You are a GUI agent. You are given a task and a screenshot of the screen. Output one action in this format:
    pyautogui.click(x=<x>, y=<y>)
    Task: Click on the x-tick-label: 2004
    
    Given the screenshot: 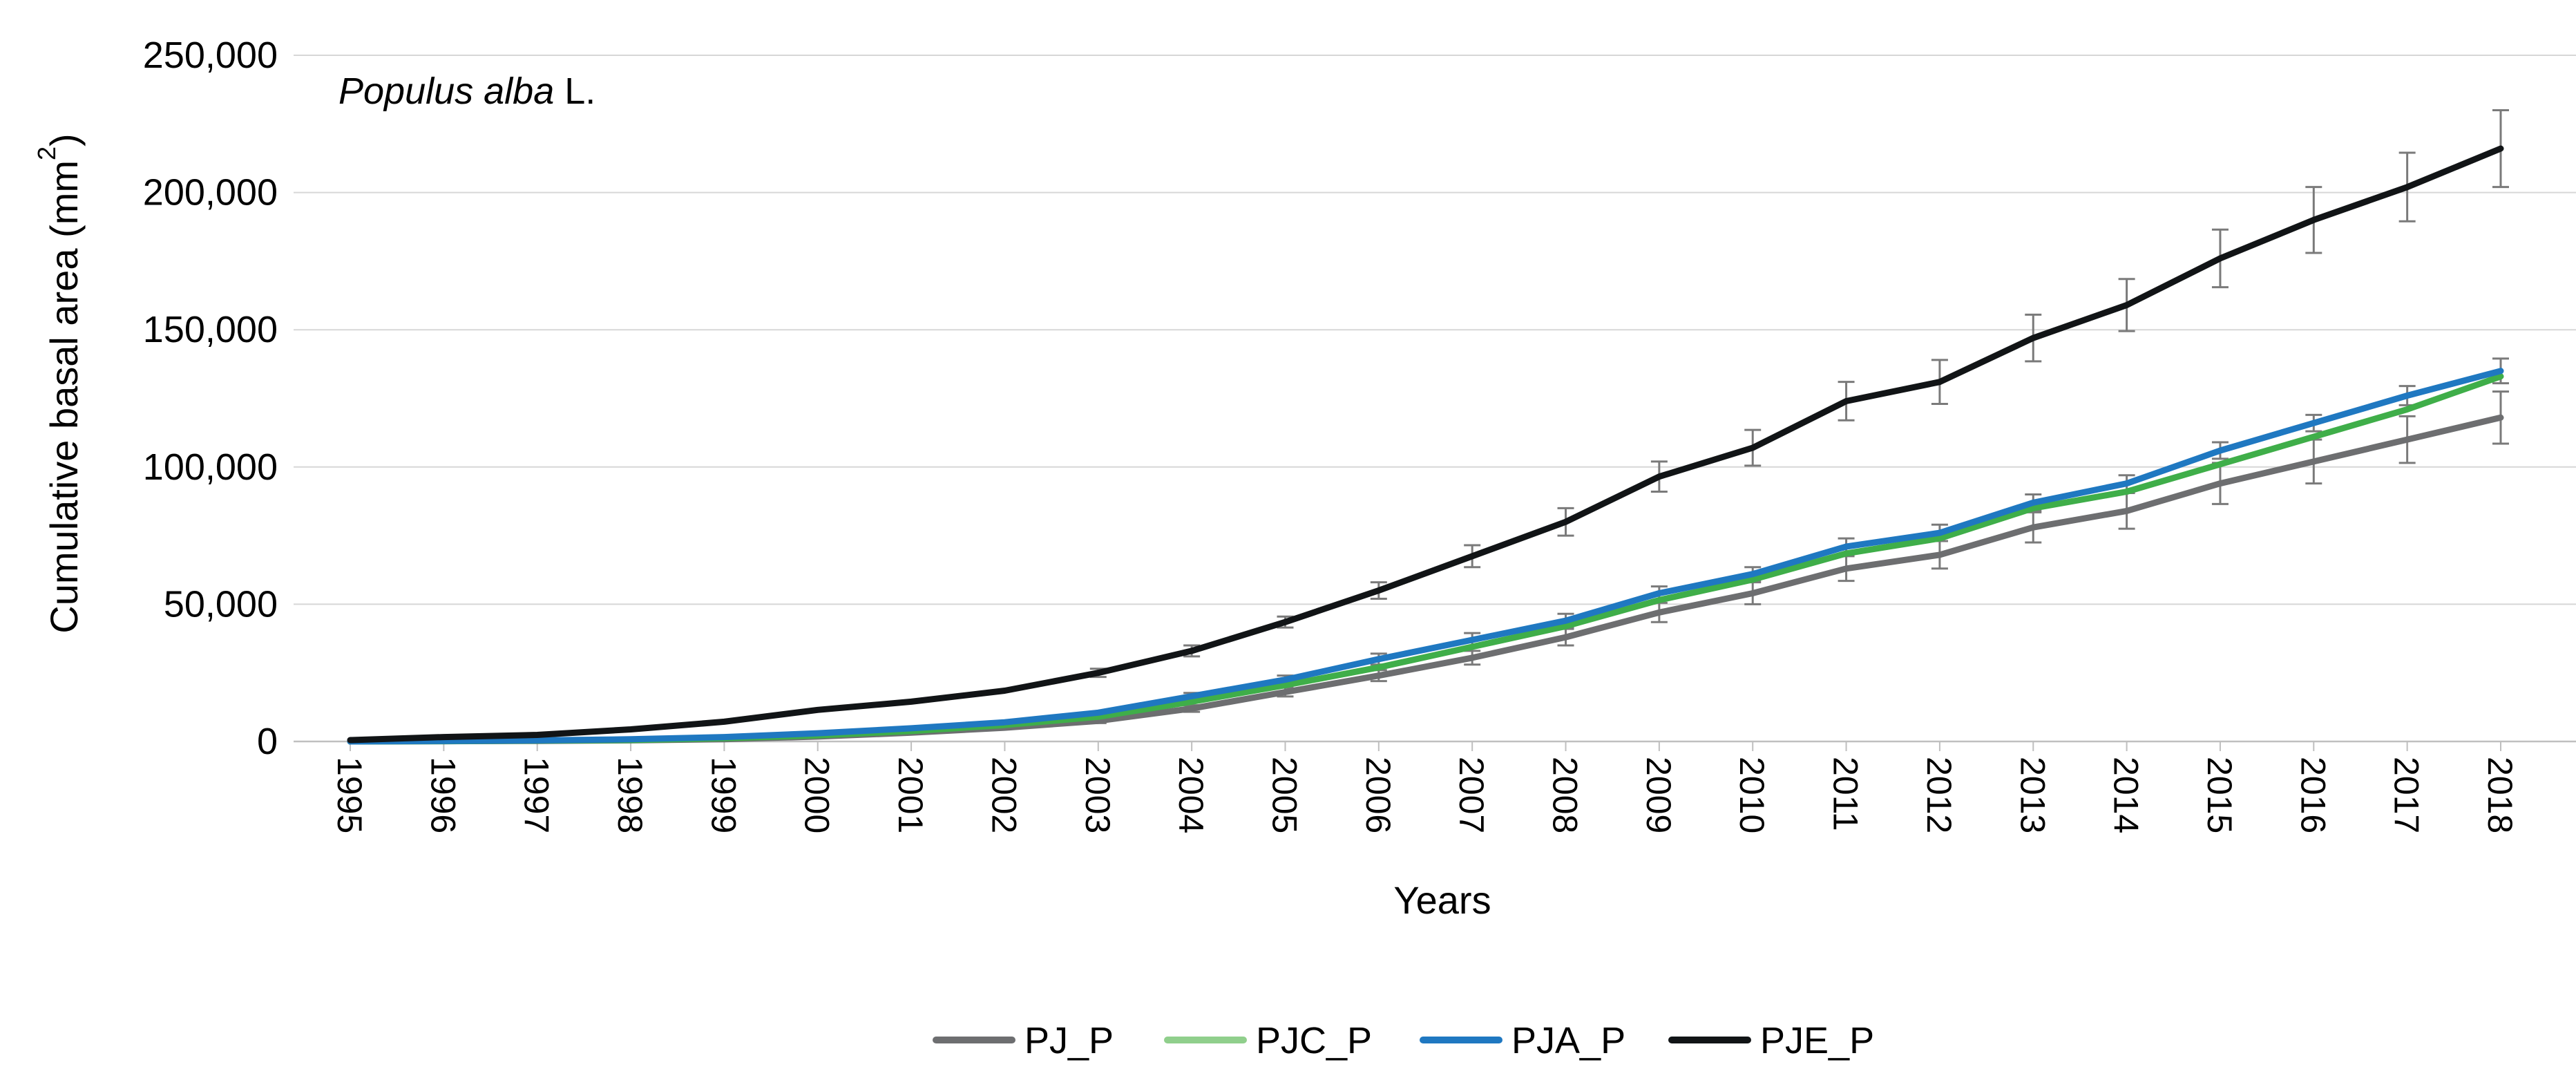 What is the action you would take?
    pyautogui.click(x=1191, y=795)
    